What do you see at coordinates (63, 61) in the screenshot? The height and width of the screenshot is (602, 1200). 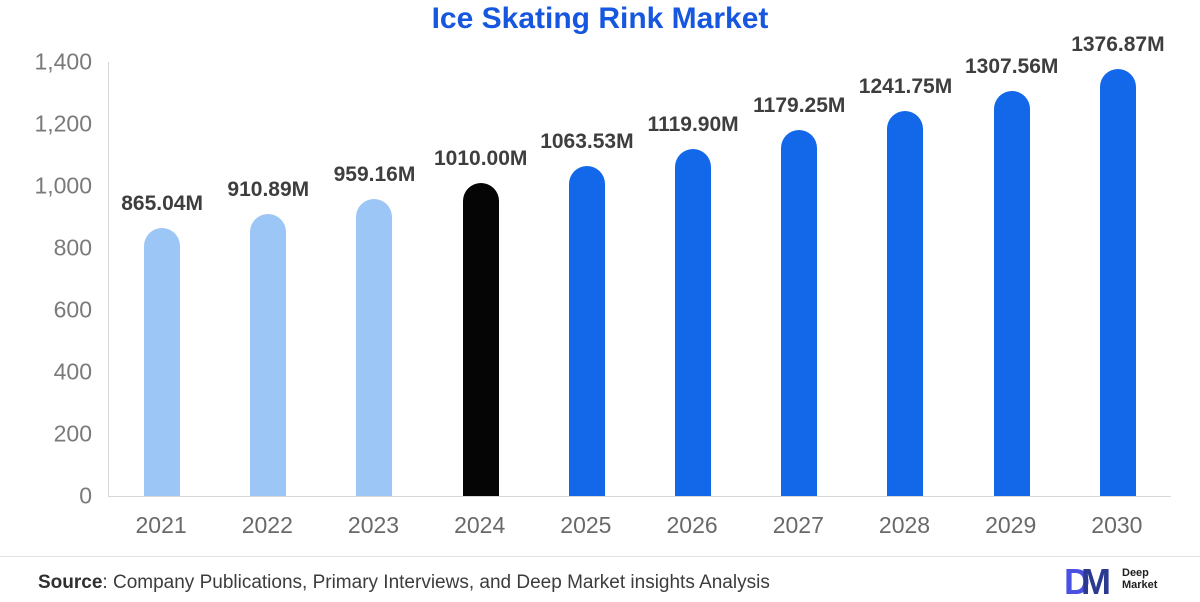 I see `y-axis-tick-label: 1,400` at bounding box center [63, 61].